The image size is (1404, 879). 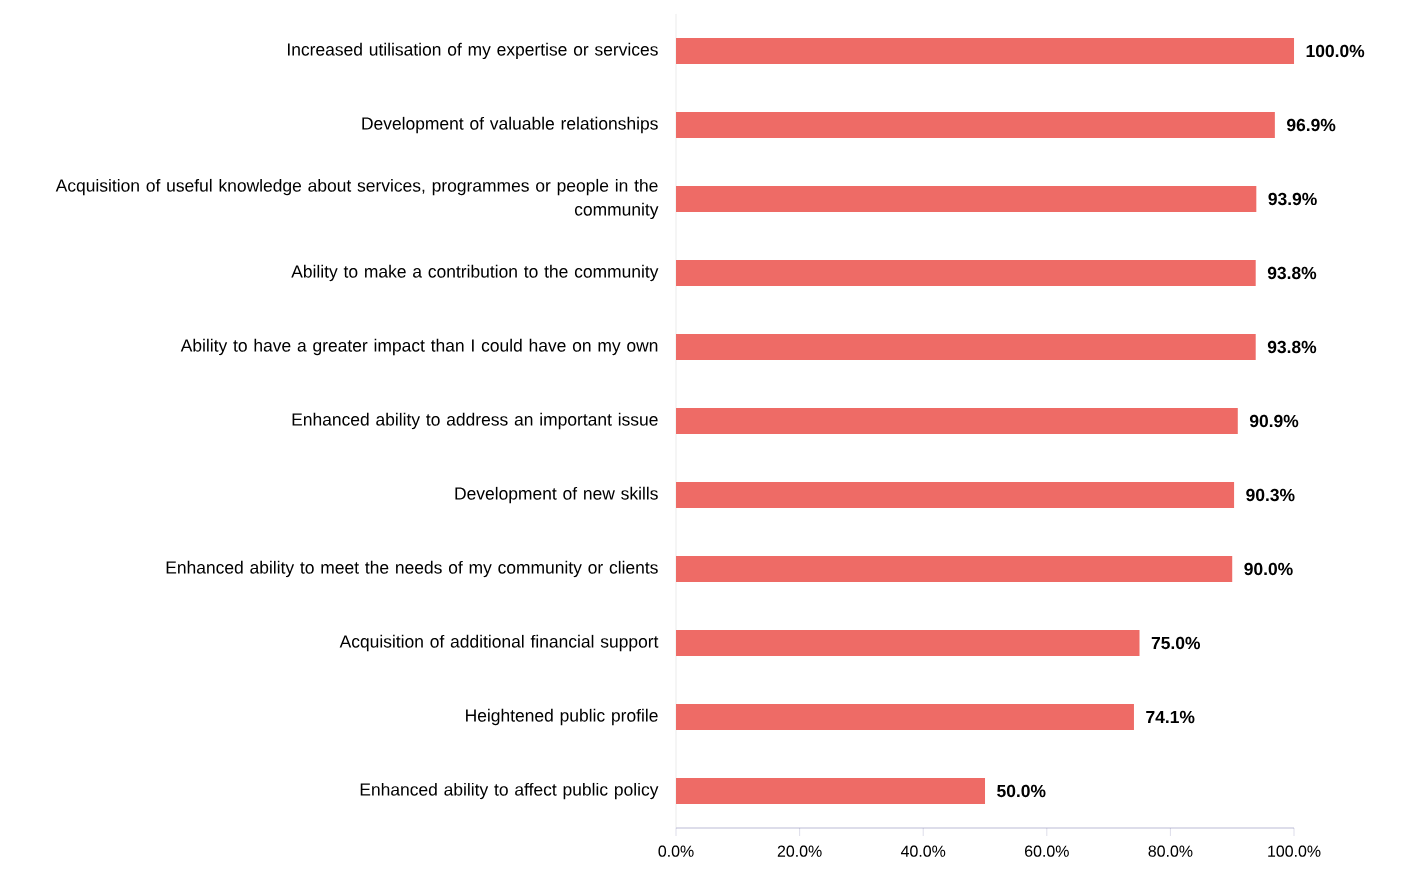 What do you see at coordinates (1294, 851) in the screenshot?
I see `x-tick-label: 100.0%` at bounding box center [1294, 851].